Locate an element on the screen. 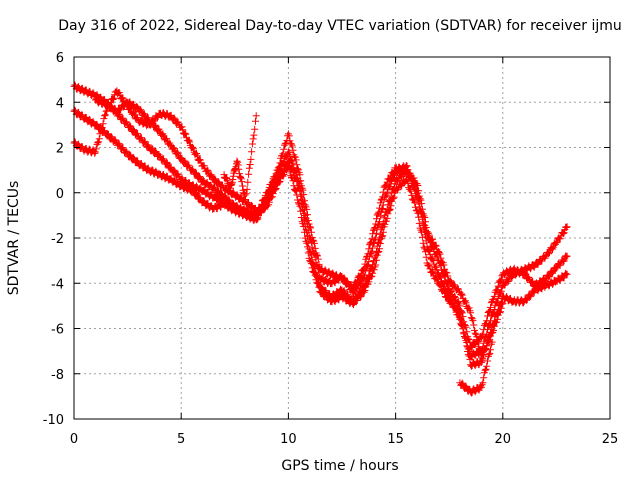 The width and height of the screenshot is (640, 480). x-tick-label: 25 is located at coordinates (610, 439).